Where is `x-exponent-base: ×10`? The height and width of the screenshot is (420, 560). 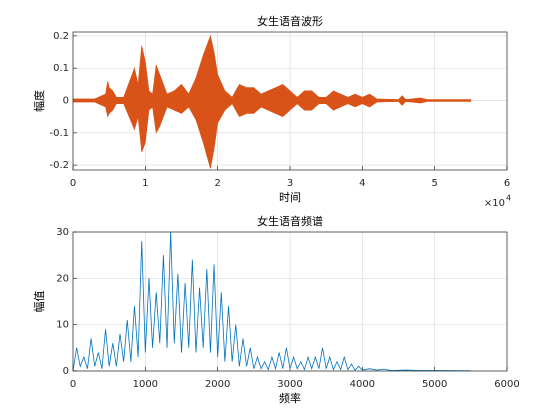
x-exponent-base: ×10 is located at coordinates (494, 203).